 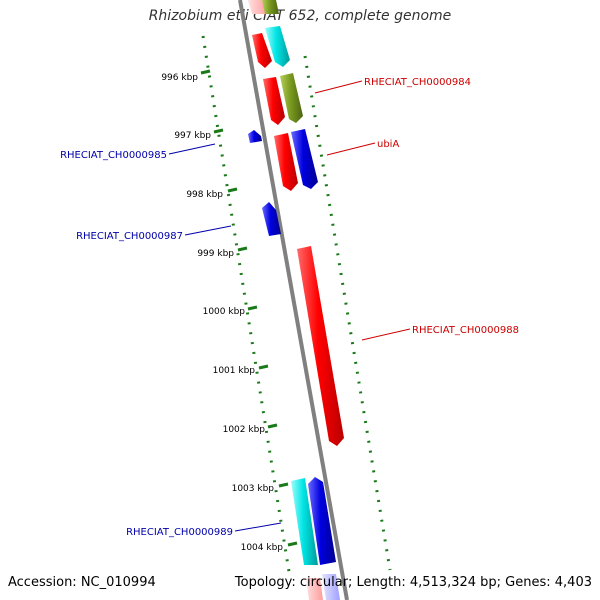 What do you see at coordinates (417, 82) in the screenshot?
I see `feature-label-984: RHECIAT_CH0000984` at bounding box center [417, 82].